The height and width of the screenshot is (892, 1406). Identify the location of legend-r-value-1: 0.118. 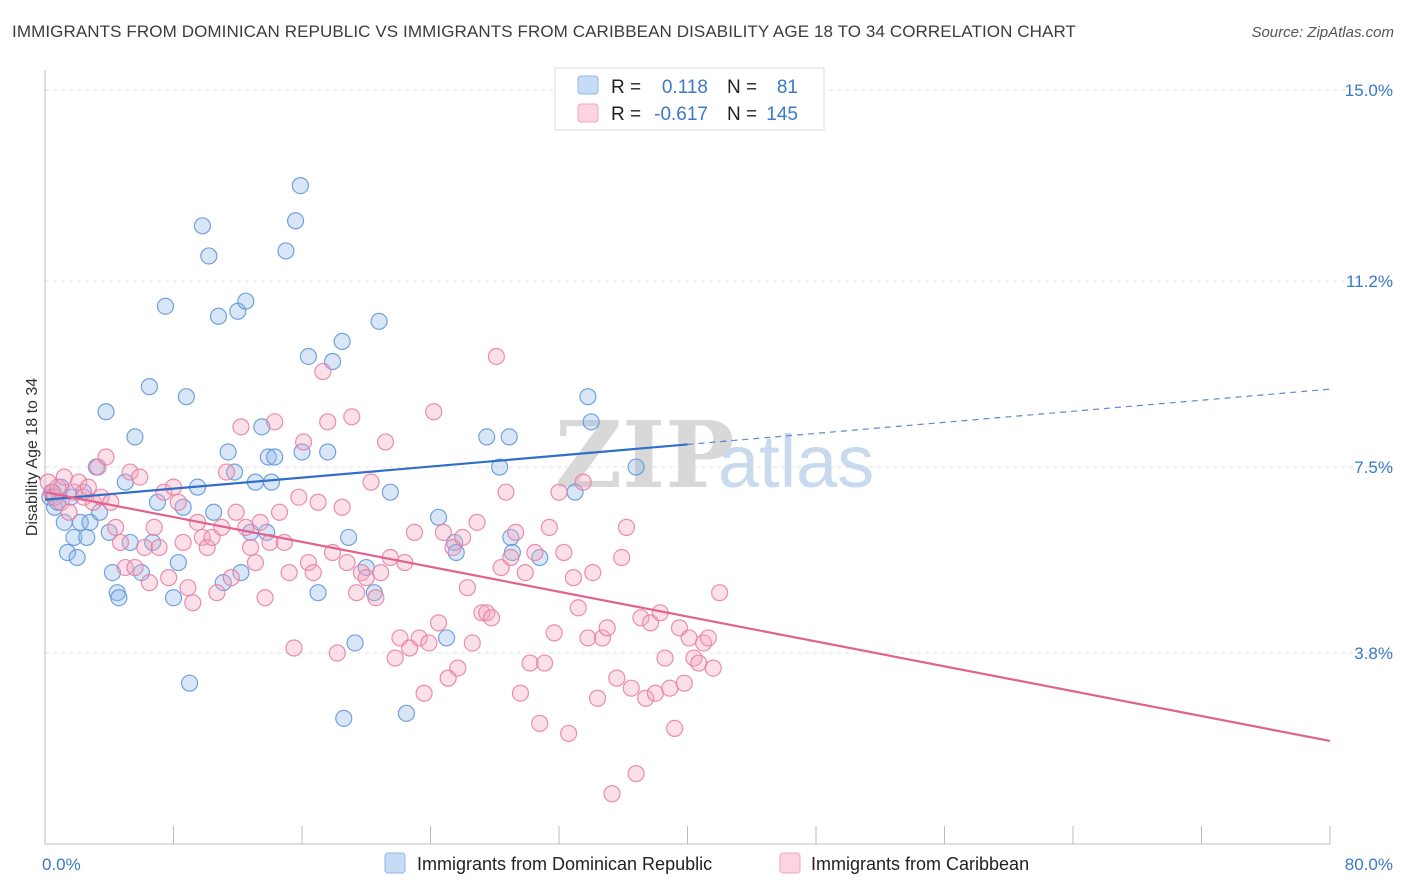
(685, 87).